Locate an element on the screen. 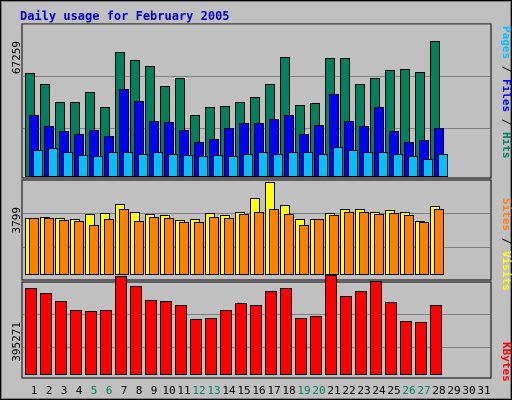  day-label: 1 is located at coordinates (34, 390).